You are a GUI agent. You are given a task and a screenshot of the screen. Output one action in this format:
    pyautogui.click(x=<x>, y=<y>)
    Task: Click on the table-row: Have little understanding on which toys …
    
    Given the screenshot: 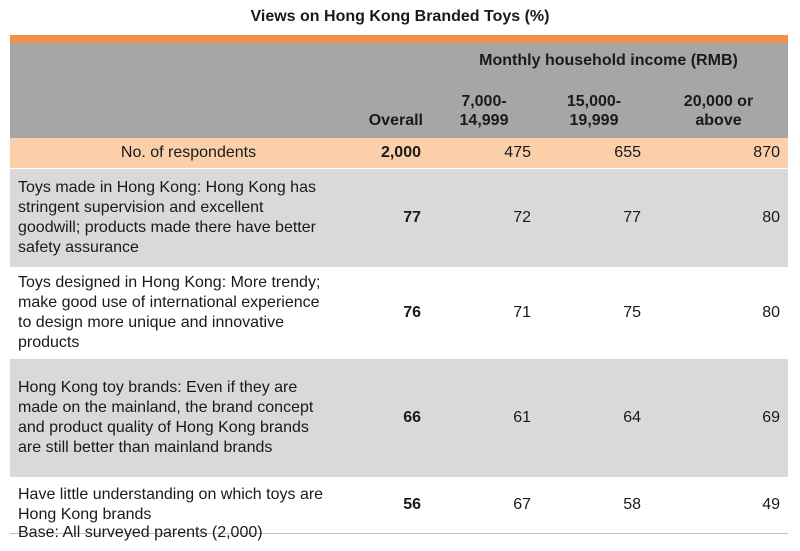 What is the action you would take?
    pyautogui.click(x=399, y=505)
    